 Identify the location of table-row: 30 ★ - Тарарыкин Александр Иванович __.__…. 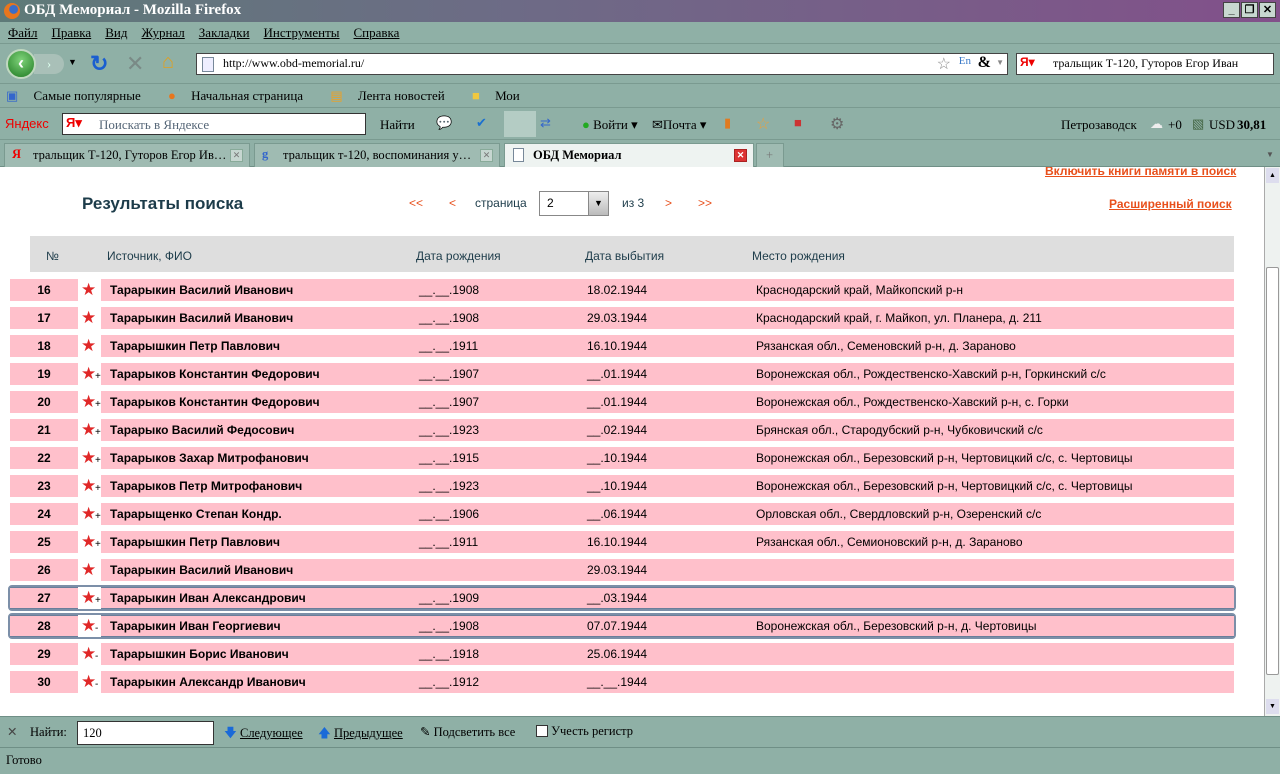
(622, 682).